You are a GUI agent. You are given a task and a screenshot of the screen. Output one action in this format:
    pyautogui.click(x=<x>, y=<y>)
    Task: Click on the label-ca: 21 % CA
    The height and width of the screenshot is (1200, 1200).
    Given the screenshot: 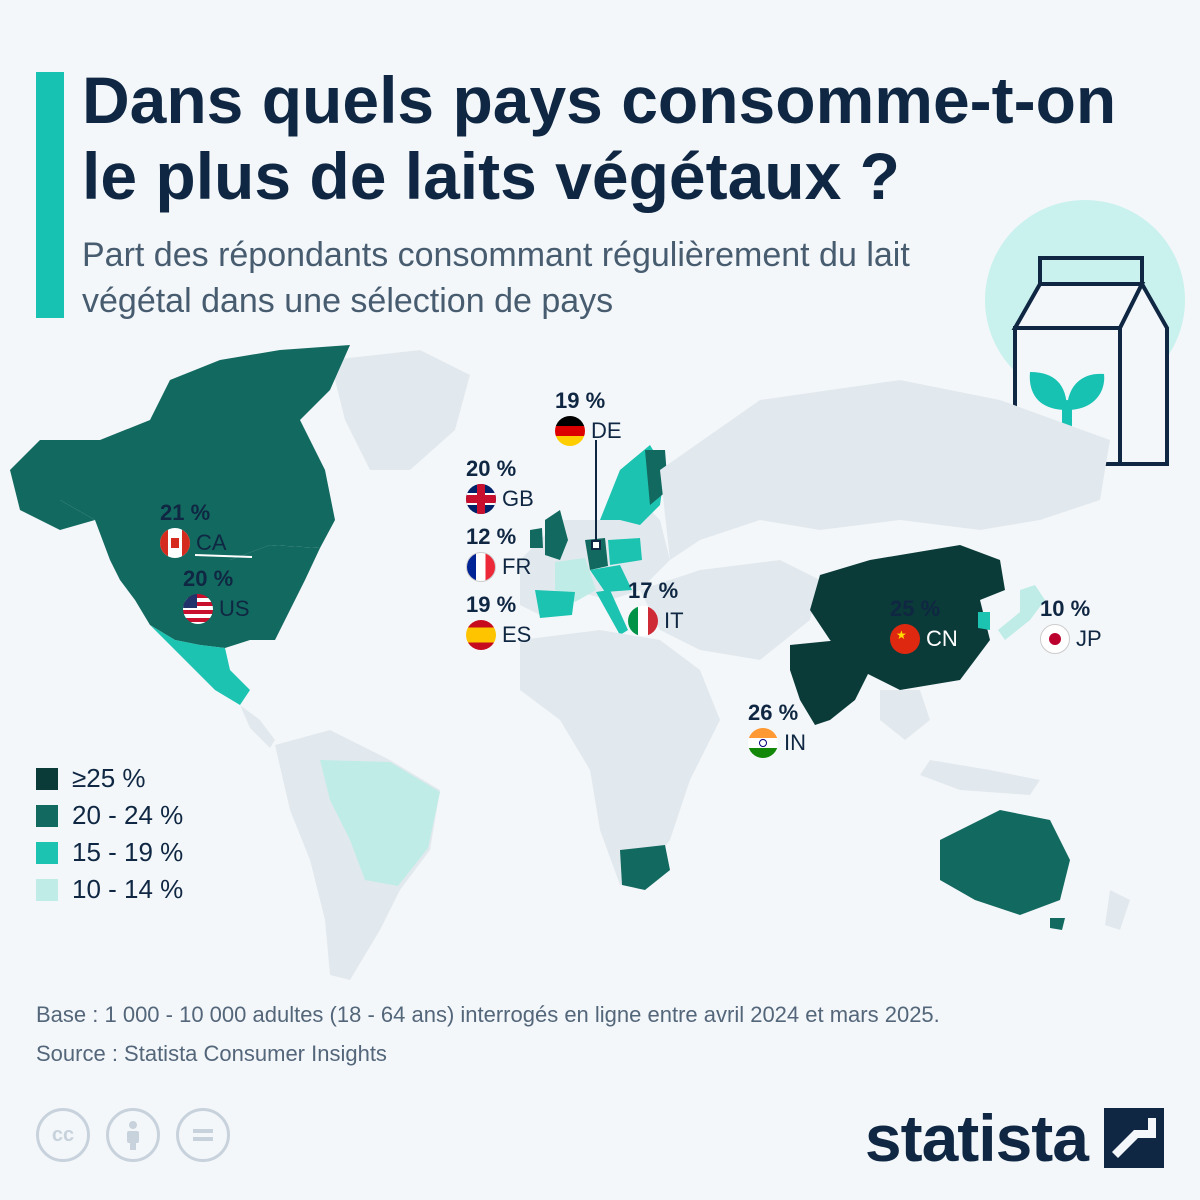 What is the action you would take?
    pyautogui.click(x=193, y=529)
    